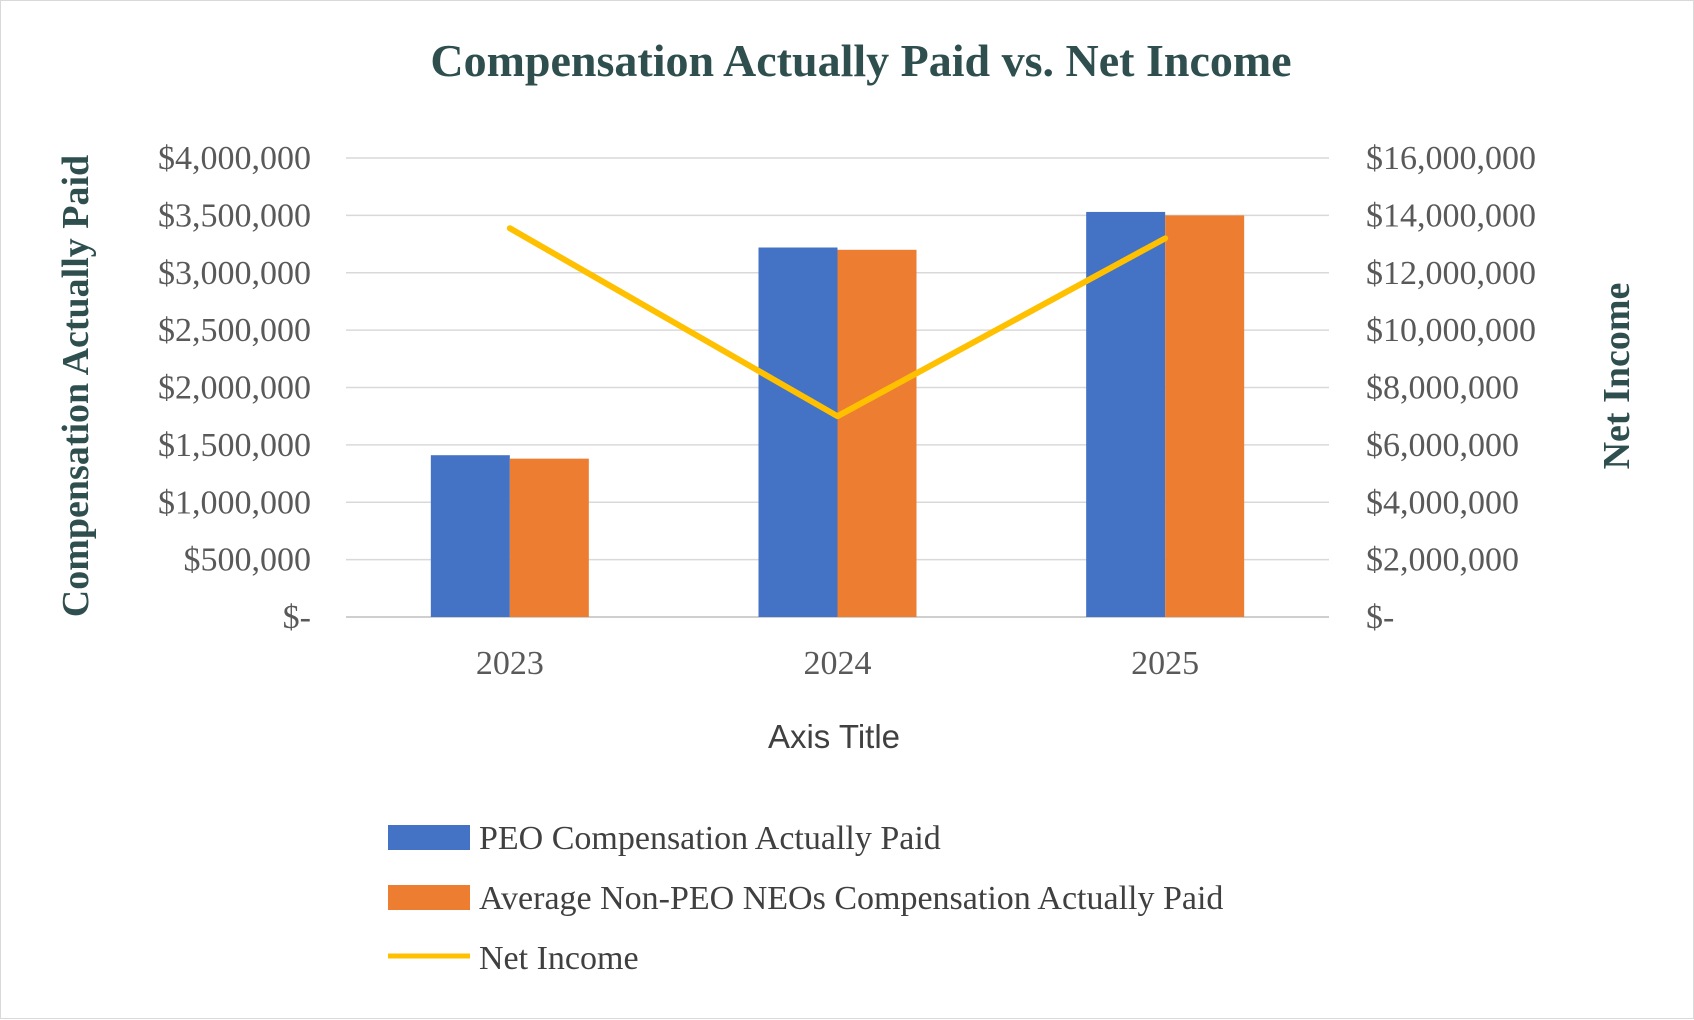  What do you see at coordinates (1451, 158) in the screenshot?
I see `y2-tick-label: $16,000,000` at bounding box center [1451, 158].